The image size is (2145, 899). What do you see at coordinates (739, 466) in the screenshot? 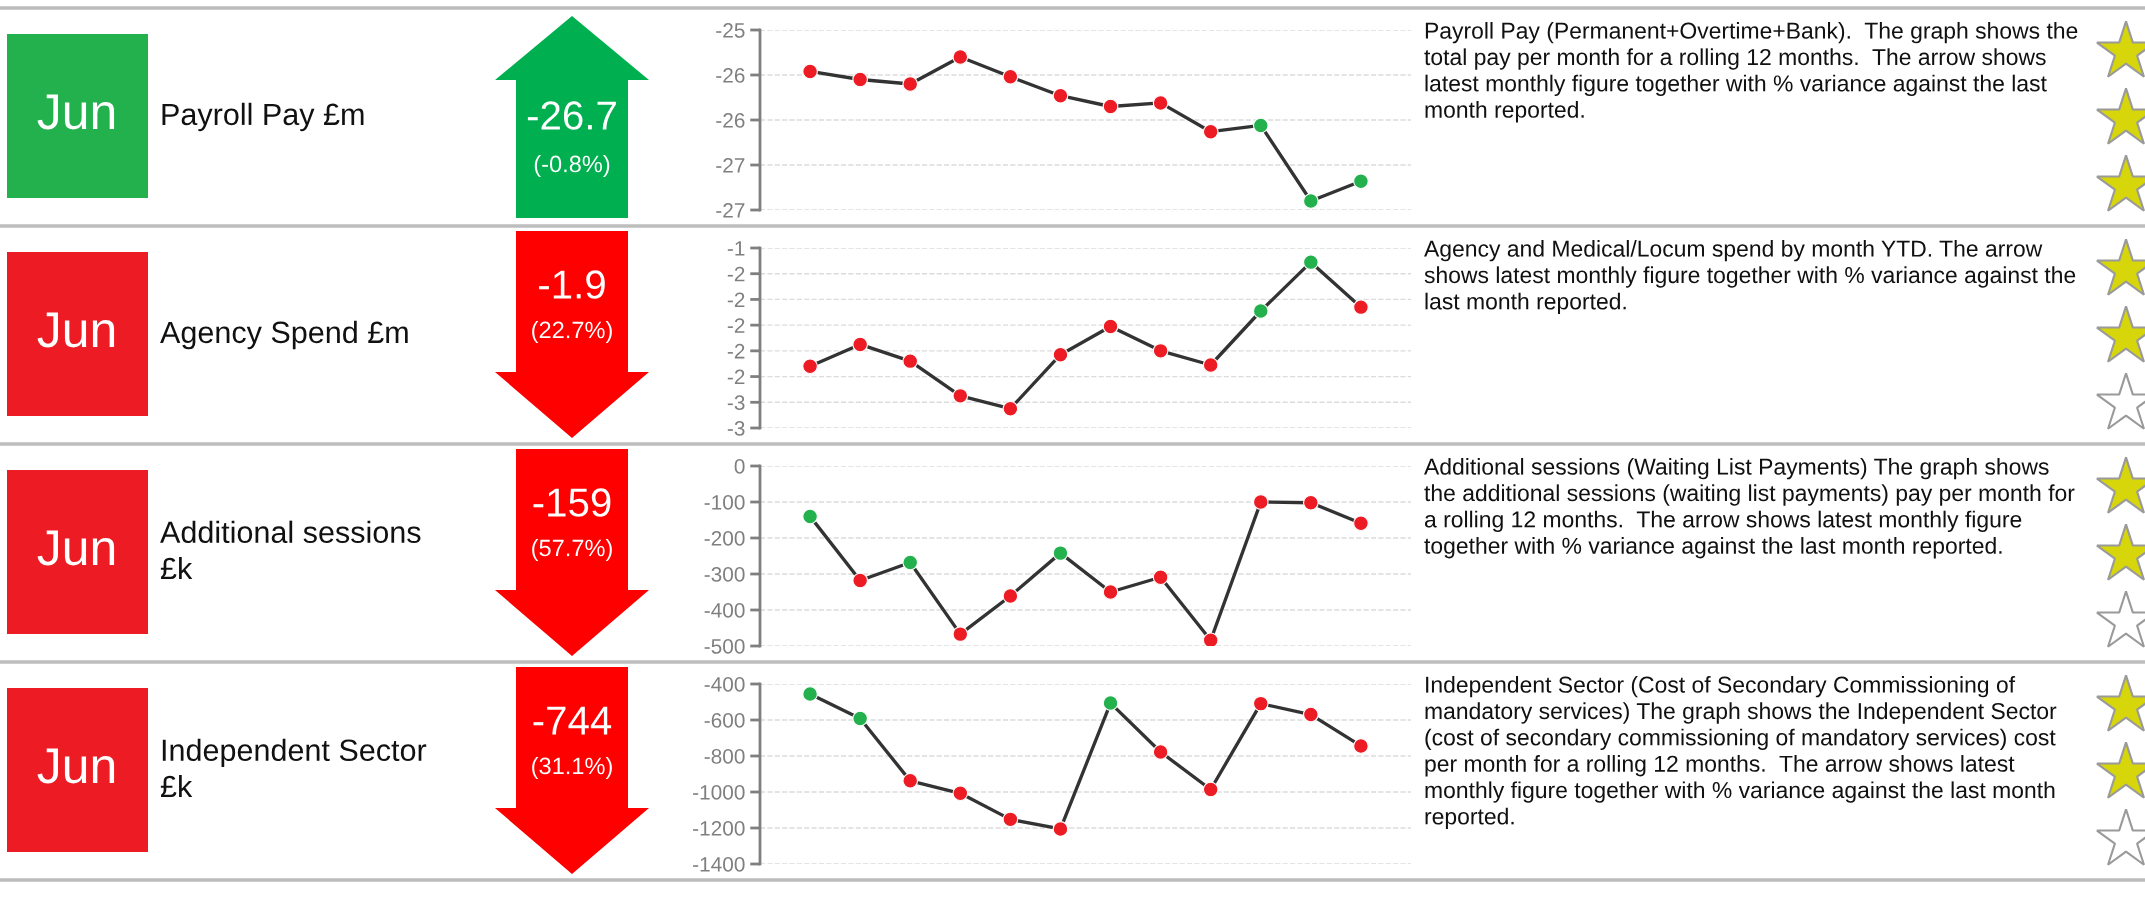
I see `y-tick-label: 0` at bounding box center [739, 466].